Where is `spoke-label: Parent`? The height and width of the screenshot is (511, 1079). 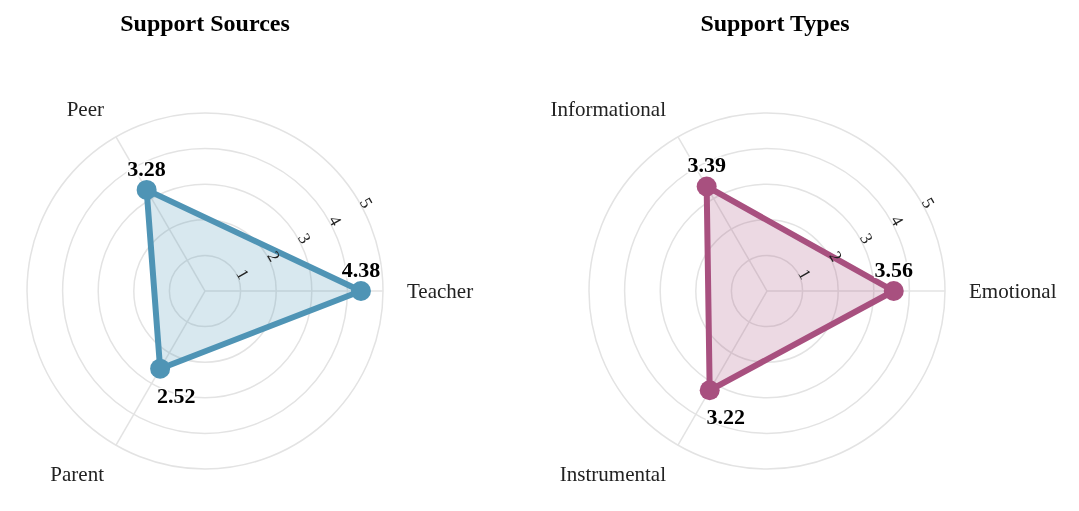 spoke-label: Parent is located at coordinates (77, 473).